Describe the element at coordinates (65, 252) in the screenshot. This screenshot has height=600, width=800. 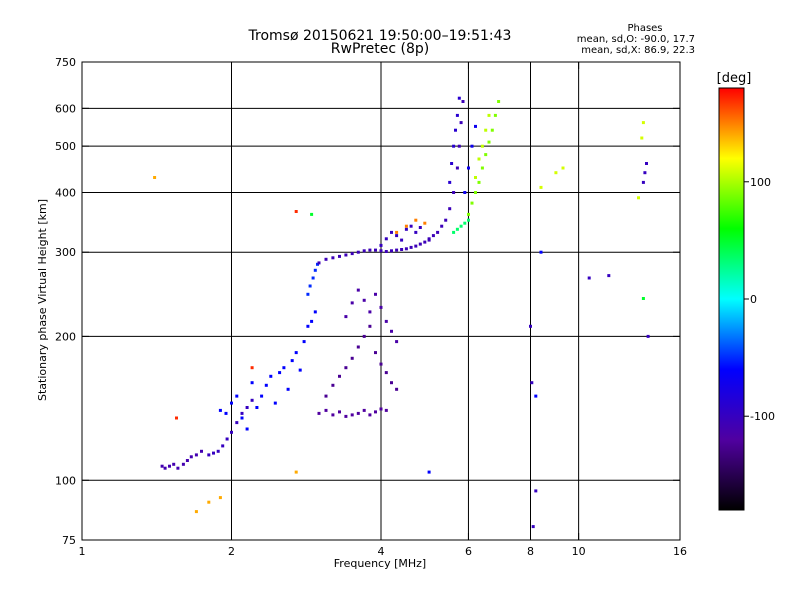
I see `y-tick-label: 300` at that location.